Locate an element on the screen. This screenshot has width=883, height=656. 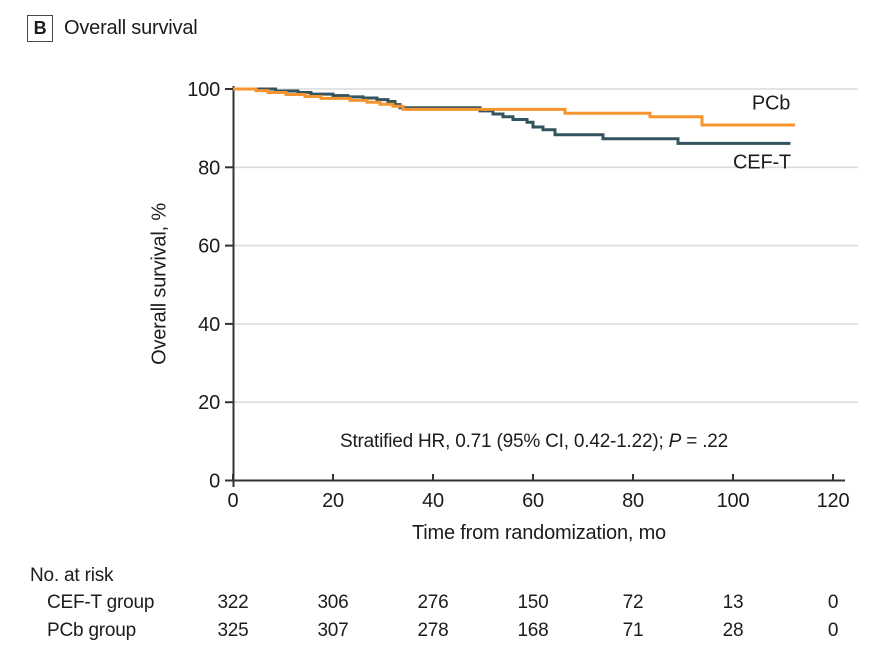
risk-count: 71 is located at coordinates (633, 630).